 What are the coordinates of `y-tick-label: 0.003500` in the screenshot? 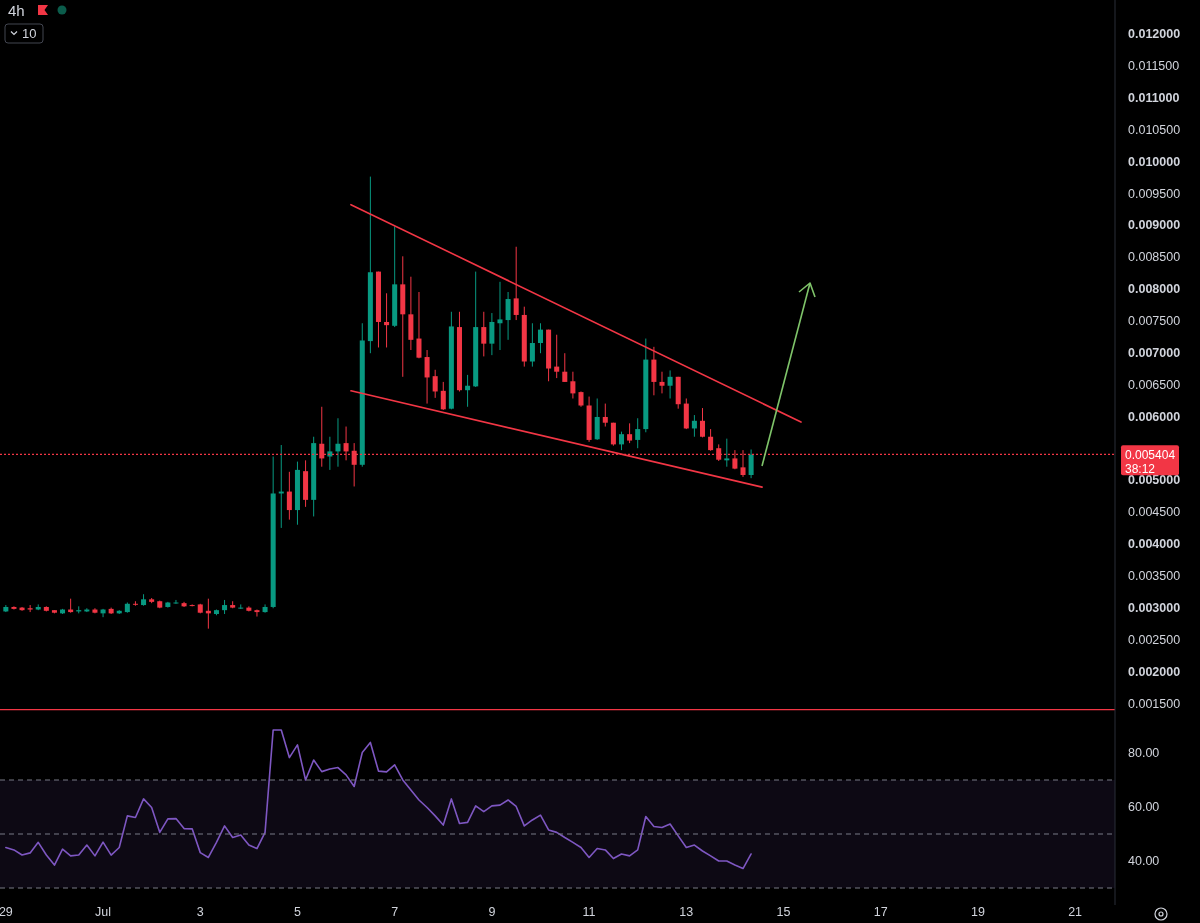 It's located at (1154, 576).